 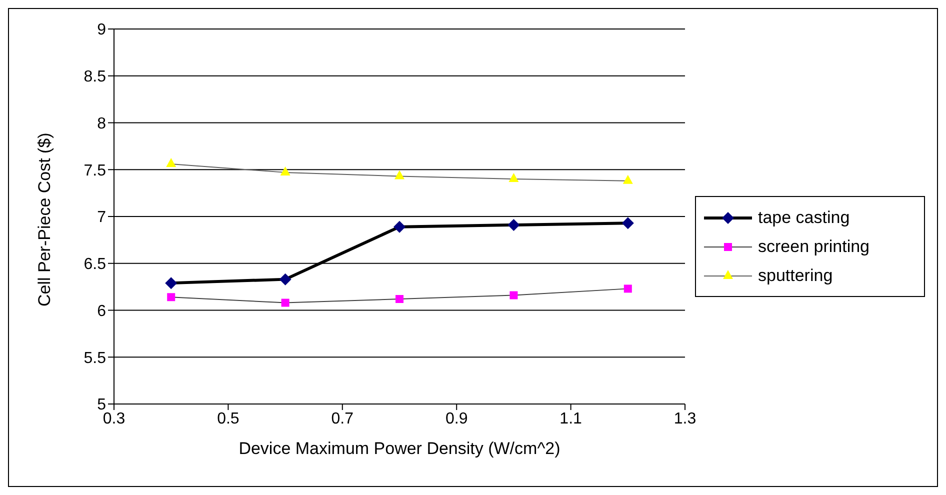 What do you see at coordinates (342, 419) in the screenshot?
I see `x-tick-label: 0.7` at bounding box center [342, 419].